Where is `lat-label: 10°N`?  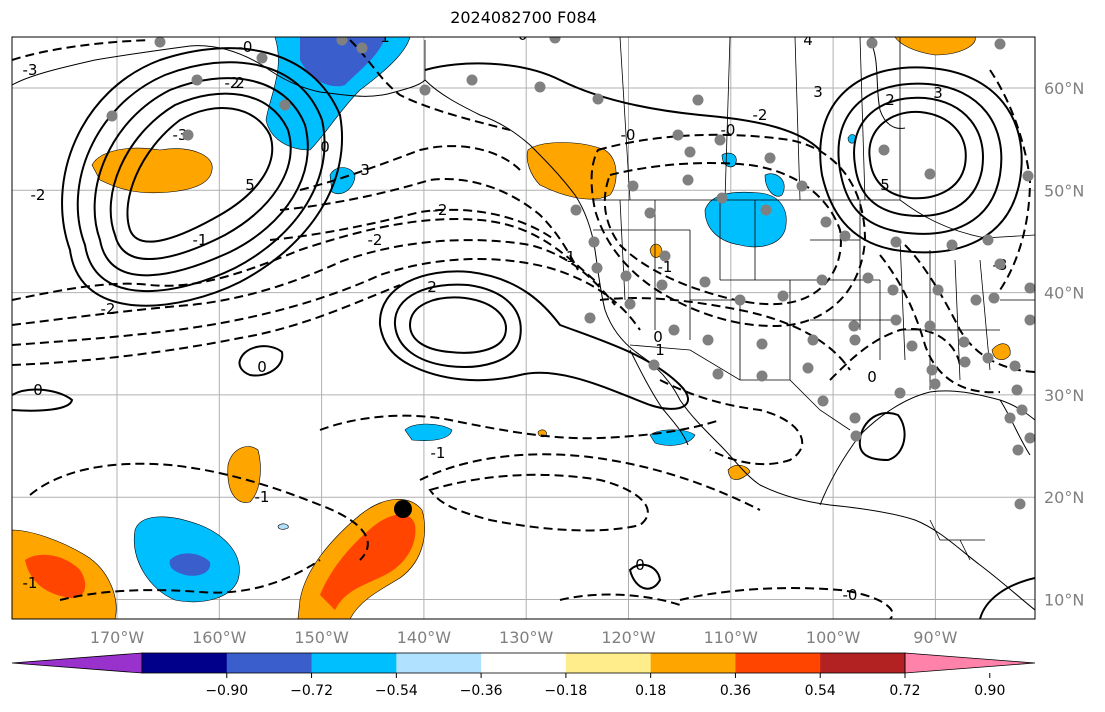
lat-label: 10°N is located at coordinates (1064, 600).